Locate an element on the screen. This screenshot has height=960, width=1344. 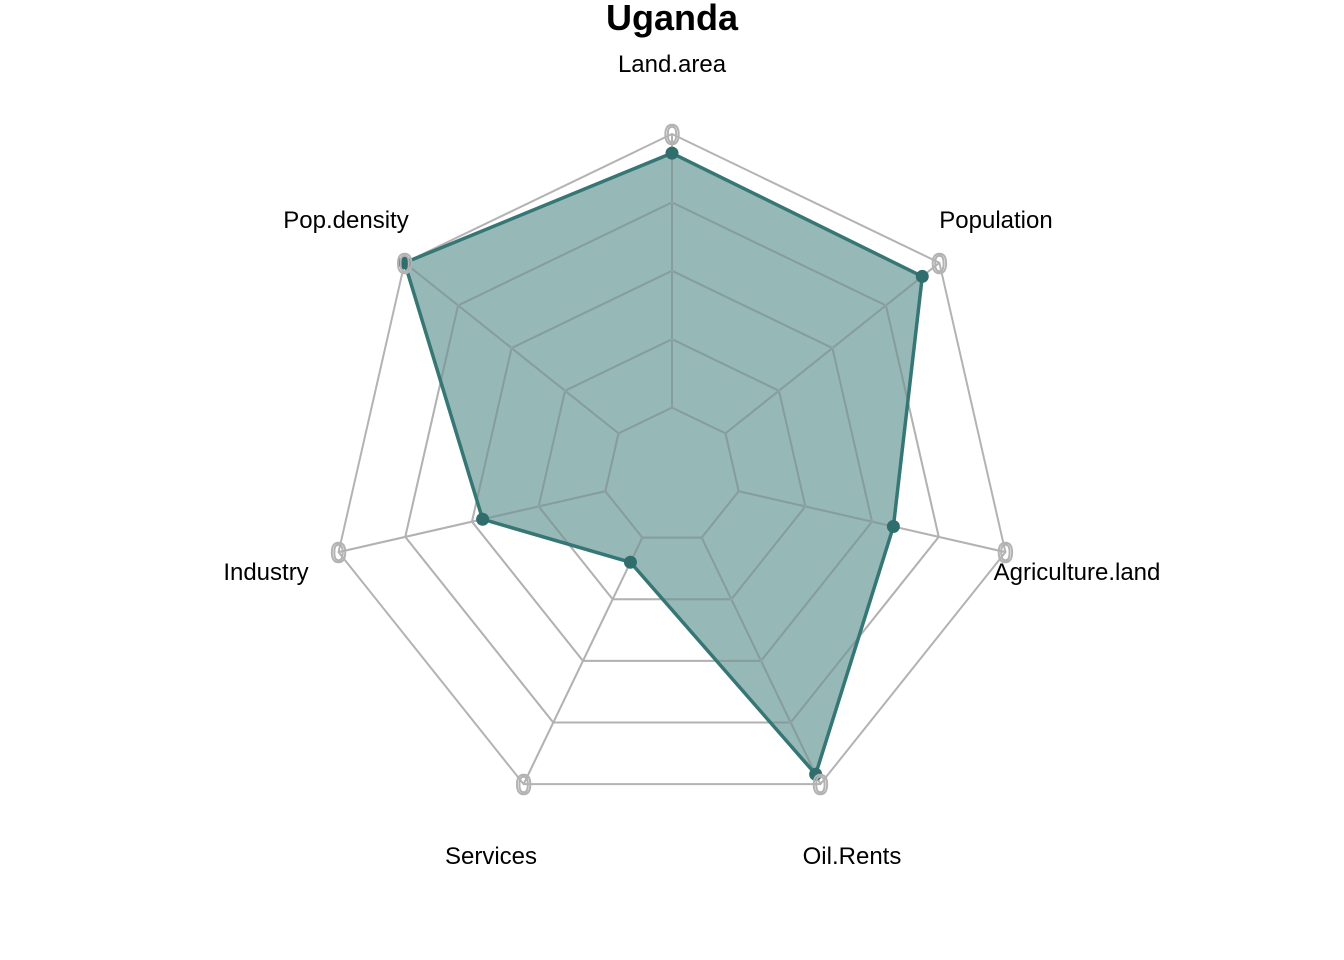
tick-label-1: 0 is located at coordinates (940, 263).